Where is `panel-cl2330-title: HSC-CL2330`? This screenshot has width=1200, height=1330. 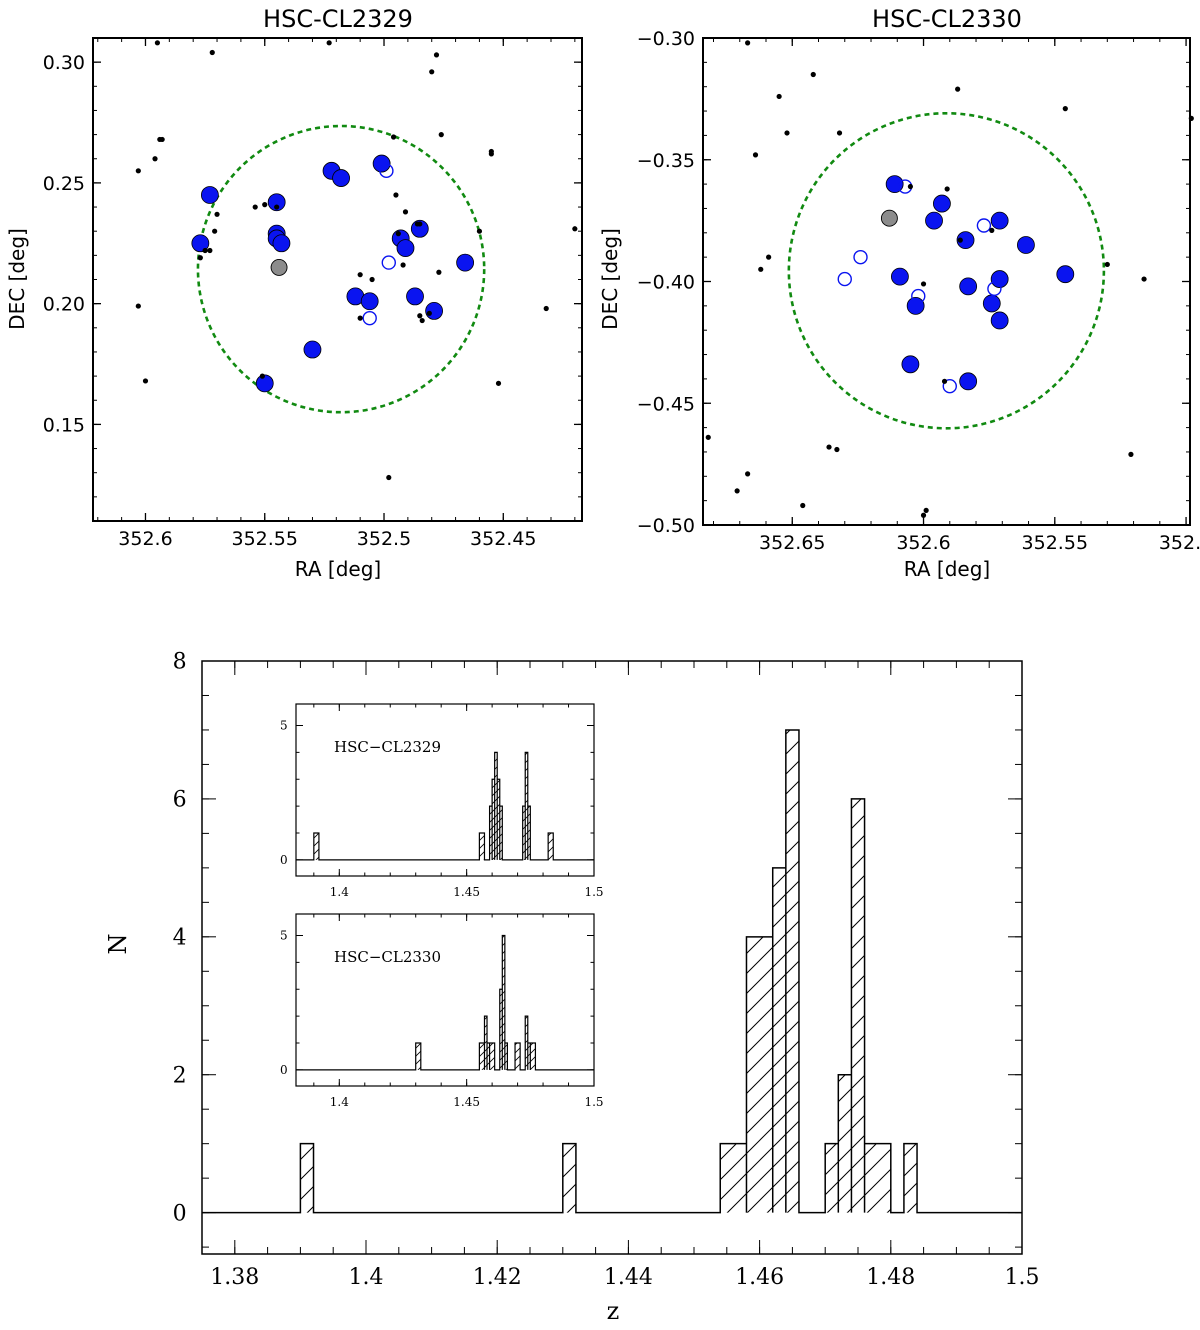 panel-cl2330-title: HSC-CL2330 is located at coordinates (947, 19).